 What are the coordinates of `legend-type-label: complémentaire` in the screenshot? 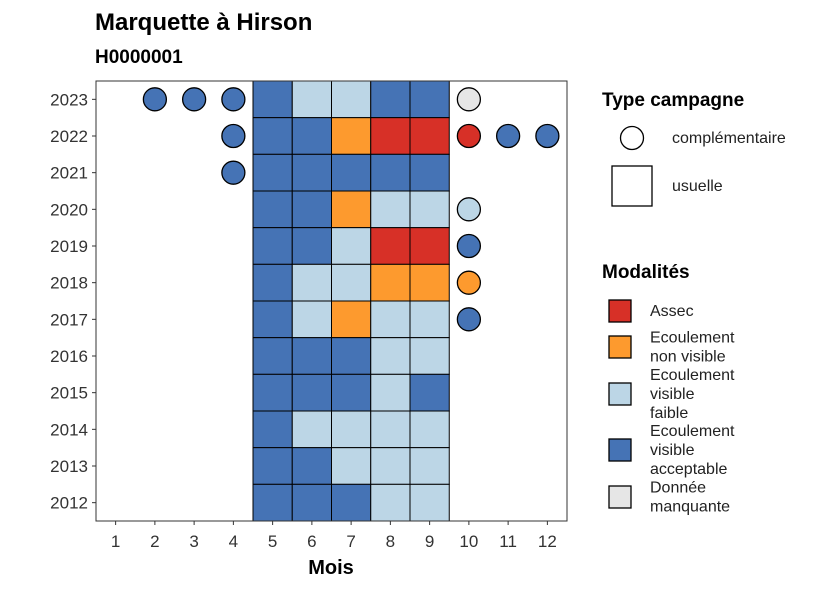 It's located at (729, 138).